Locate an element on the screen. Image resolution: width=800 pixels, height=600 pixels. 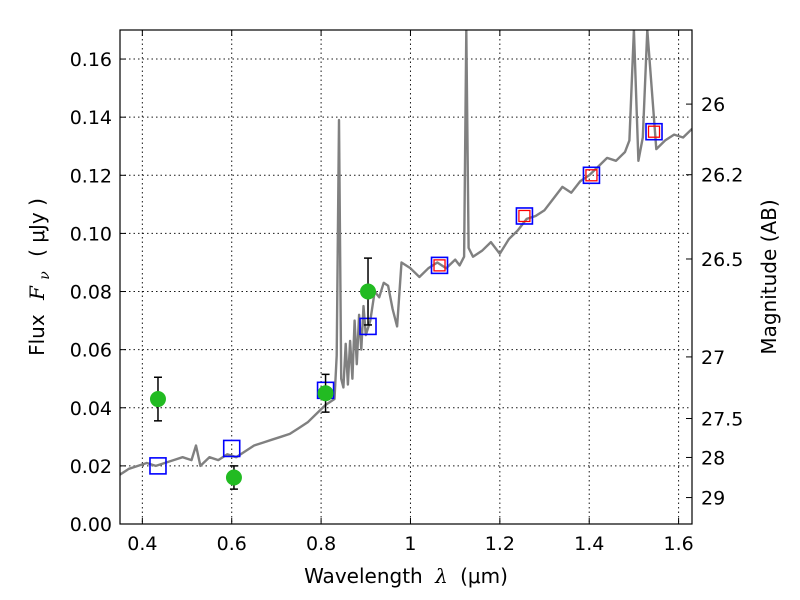
y2-tick-label: 26.2 is located at coordinates (722, 176).